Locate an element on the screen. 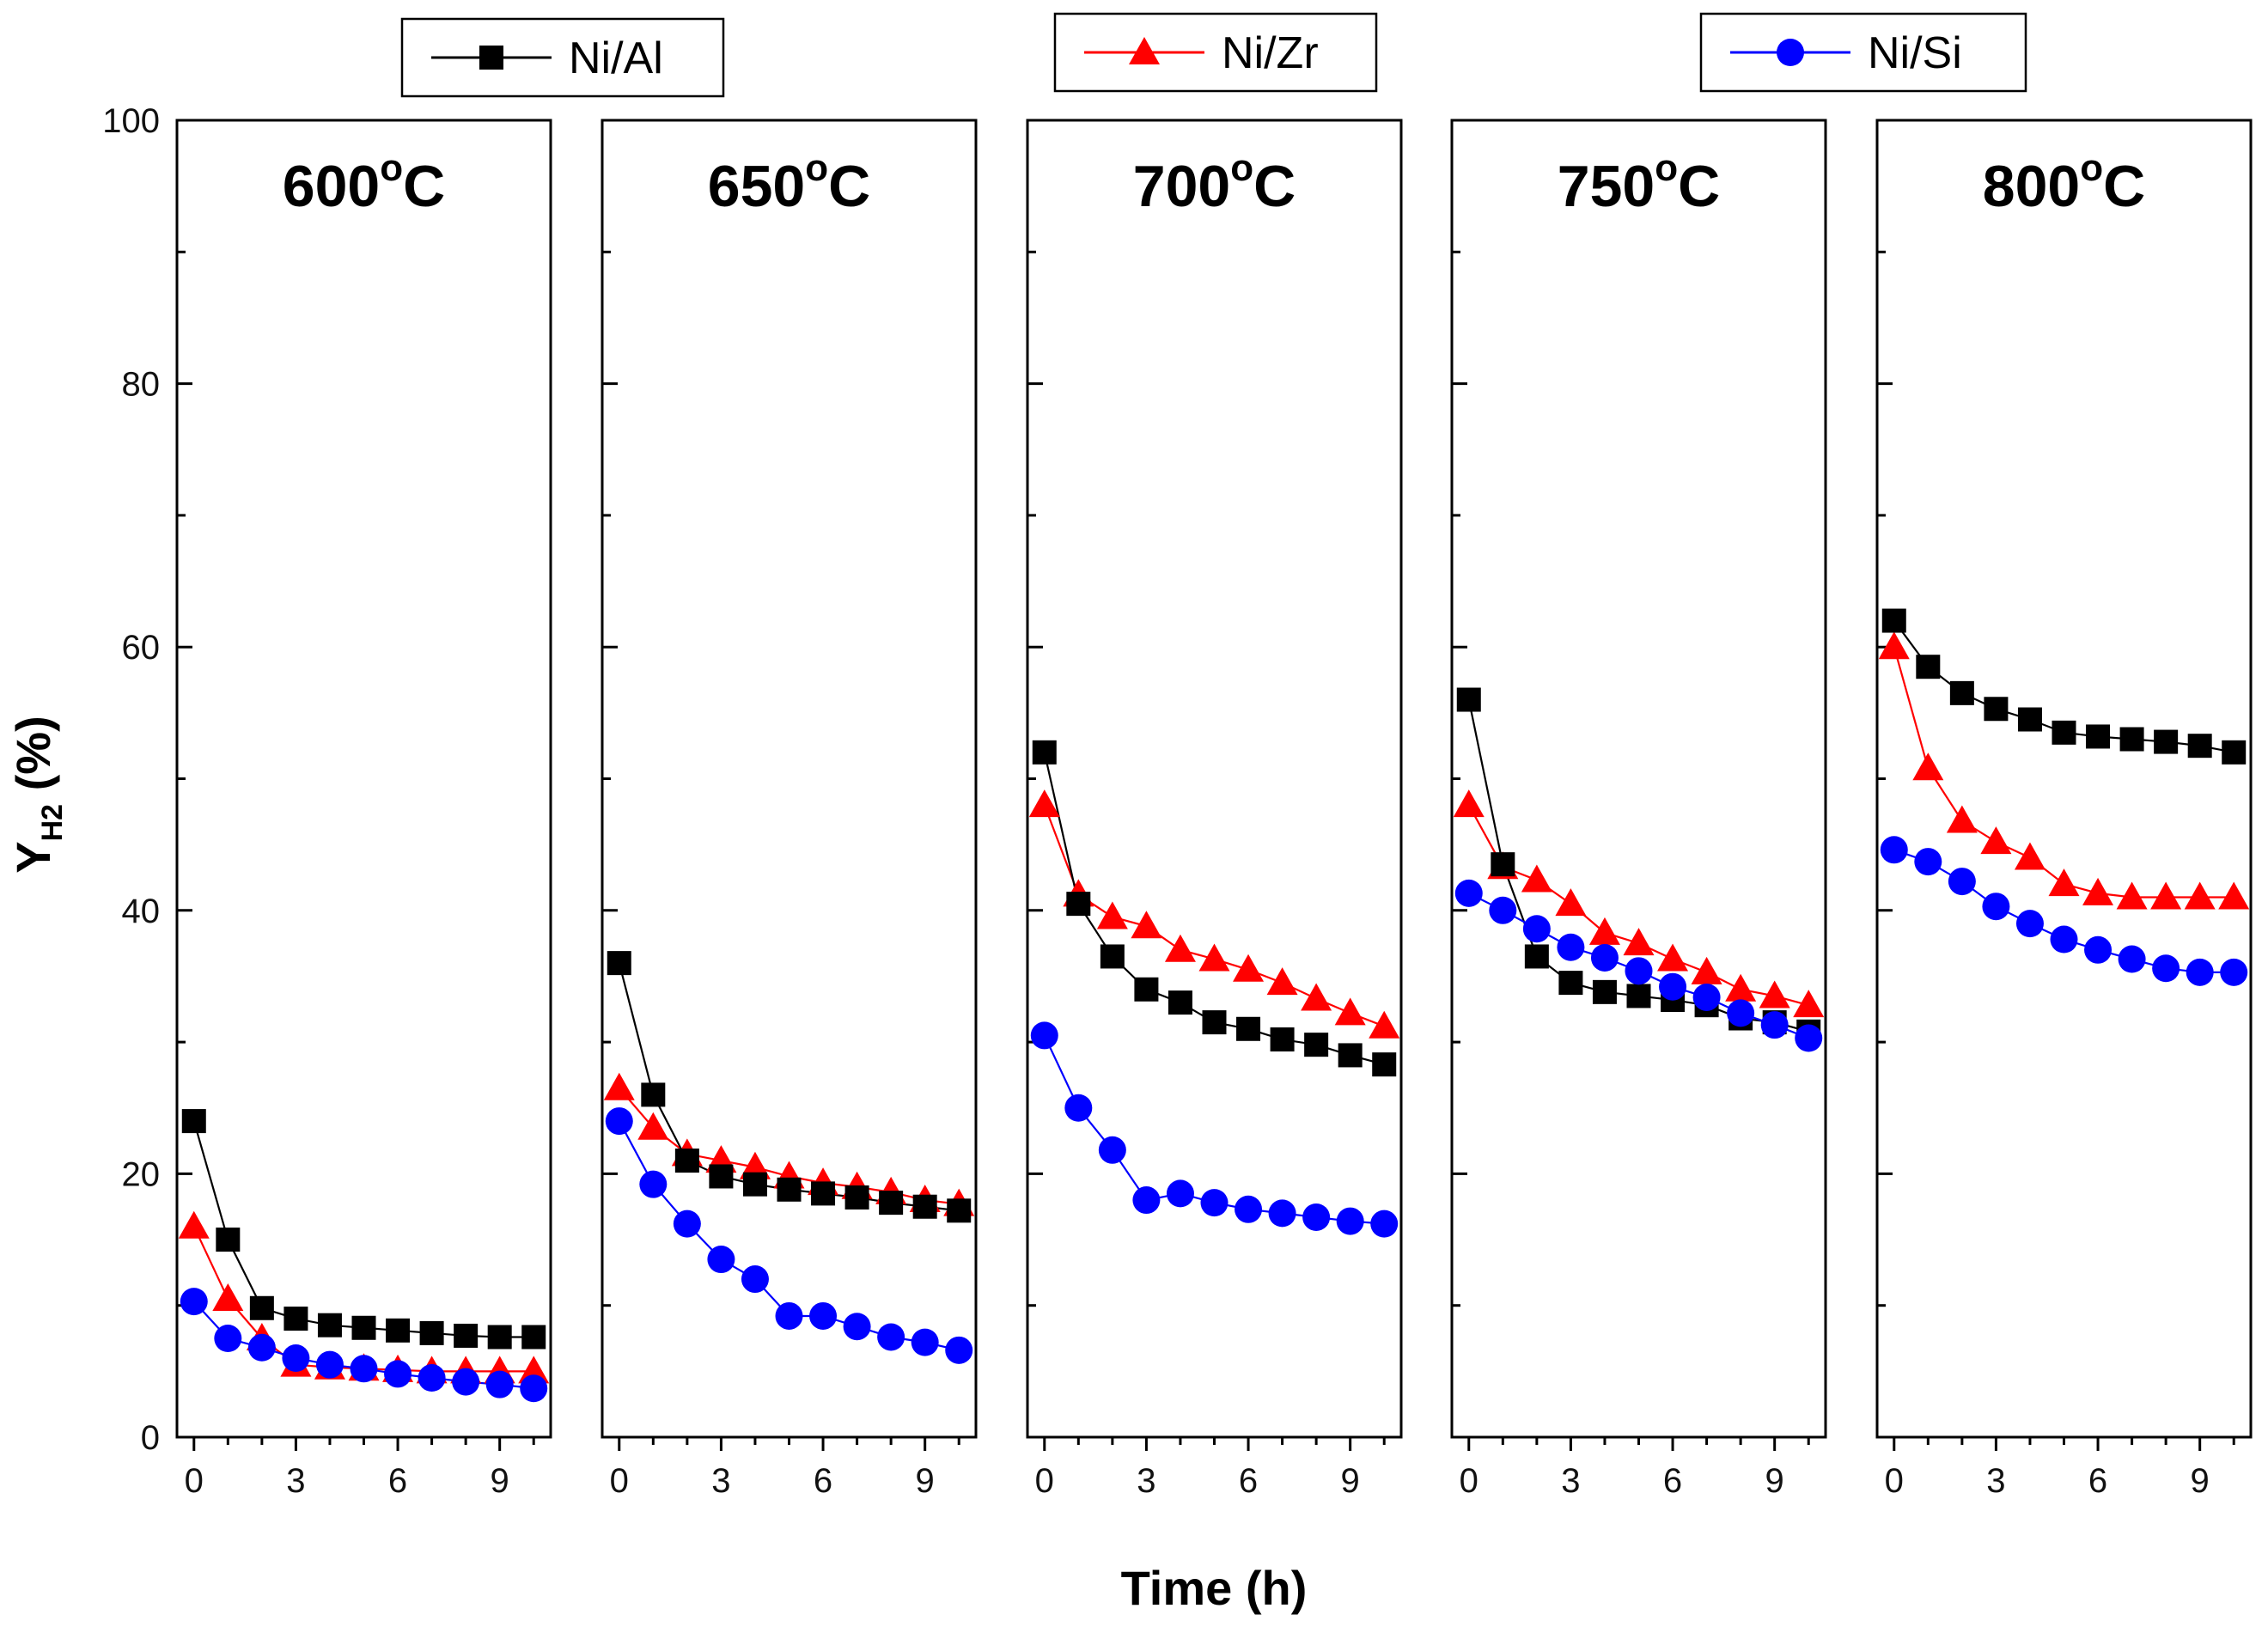  panel-frame is located at coordinates (789, 779).